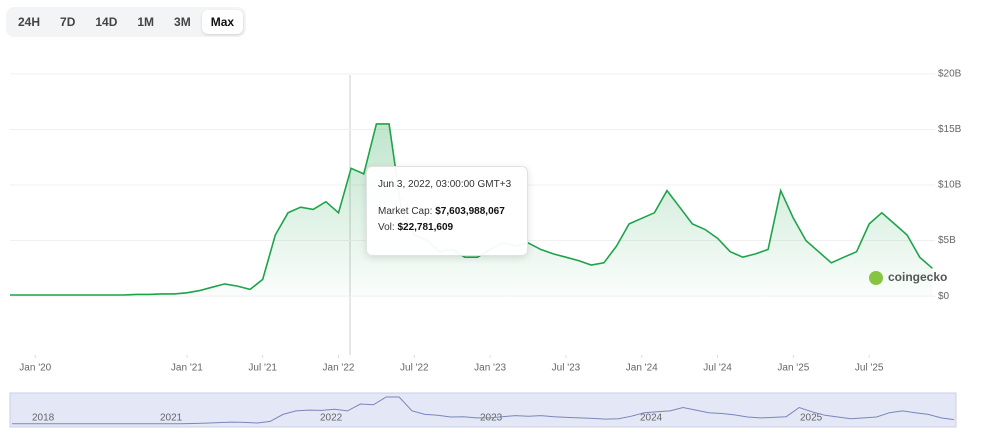 Image resolution: width=1000 pixels, height=439 pixels. What do you see at coordinates (43, 418) in the screenshot?
I see `navigator-label: 2018` at bounding box center [43, 418].